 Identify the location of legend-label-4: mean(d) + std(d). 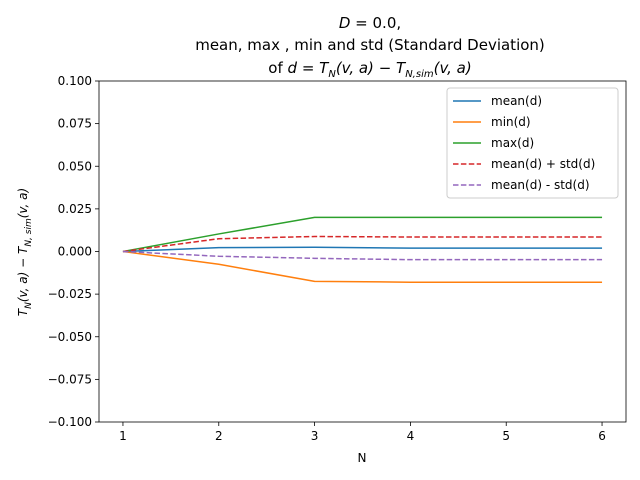
(543, 164).